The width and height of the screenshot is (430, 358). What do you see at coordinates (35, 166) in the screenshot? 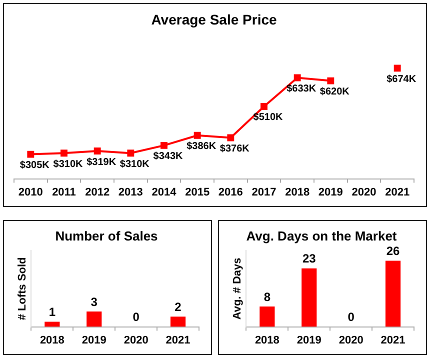
I see `data-label: $305K` at bounding box center [35, 166].